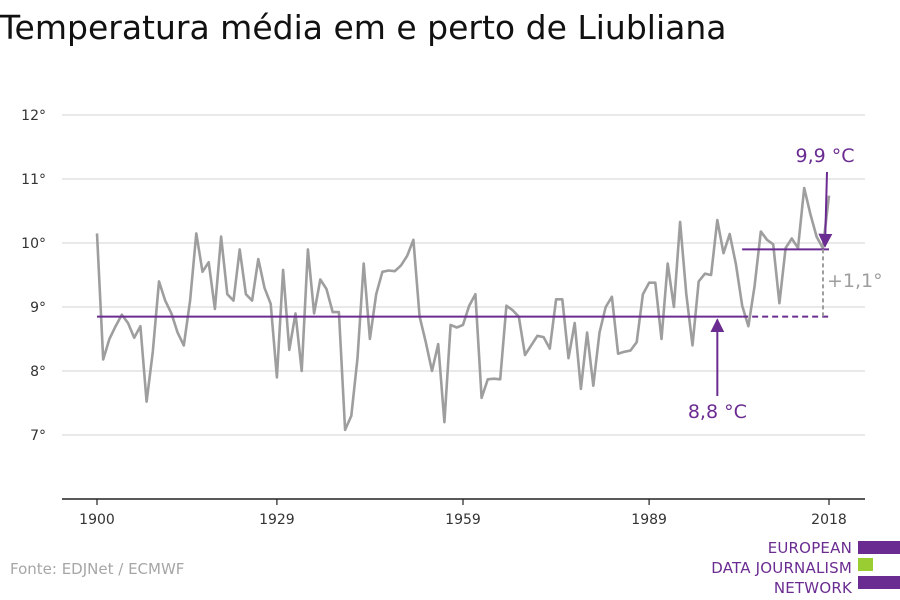 This screenshot has height=600, width=900. I want to click on source-note: Fonte: EDJNet / ECMWF, so click(97, 569).